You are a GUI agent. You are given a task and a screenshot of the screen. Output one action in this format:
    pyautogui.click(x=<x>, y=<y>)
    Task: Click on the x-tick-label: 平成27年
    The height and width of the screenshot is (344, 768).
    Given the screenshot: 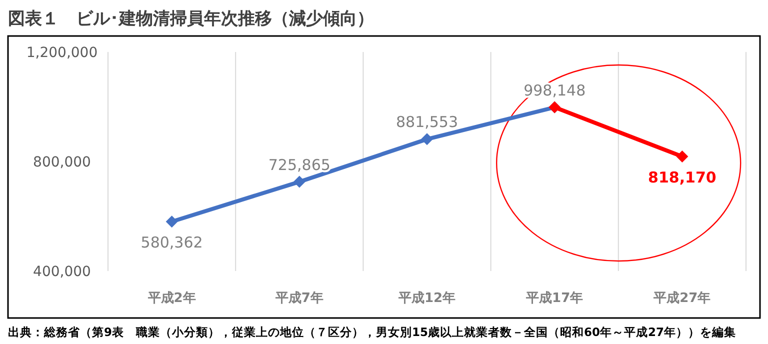 What is the action you would take?
    pyautogui.click(x=681, y=298)
    